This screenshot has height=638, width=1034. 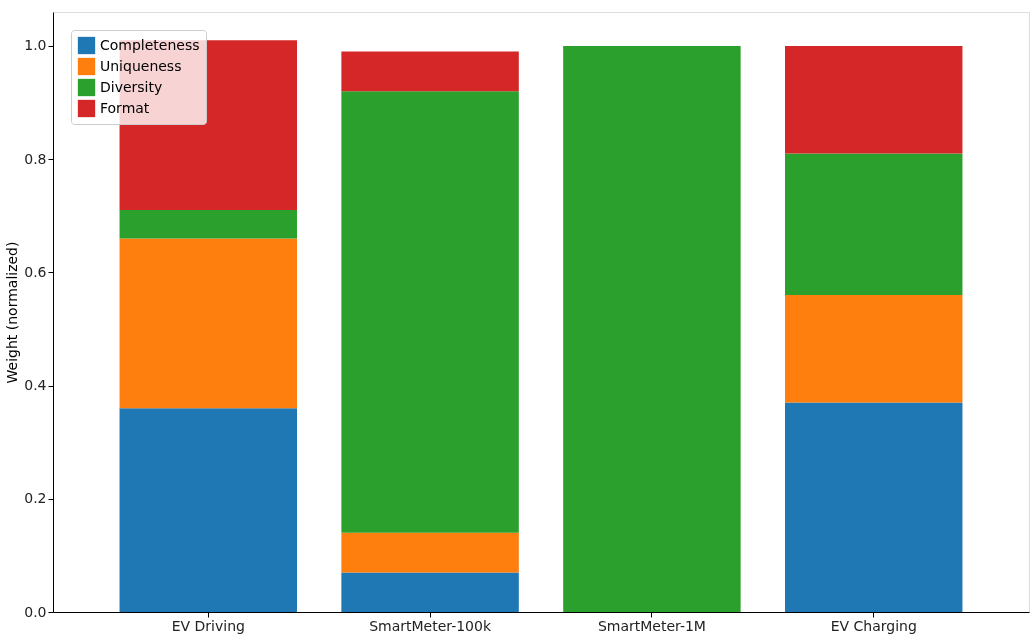 What do you see at coordinates (125, 107) in the screenshot?
I see `legend-label: Format` at bounding box center [125, 107].